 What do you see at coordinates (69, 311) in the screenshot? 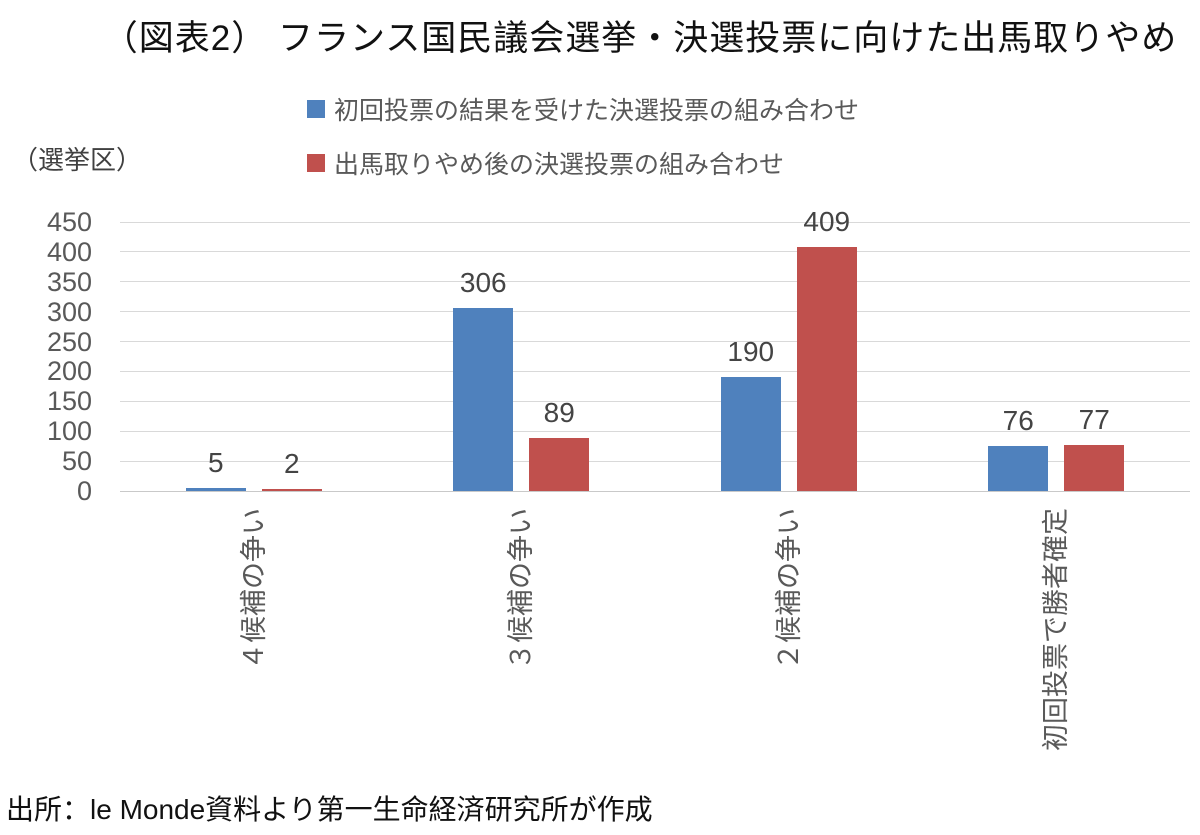
I see `y-tick-label-300: 300` at bounding box center [69, 311].